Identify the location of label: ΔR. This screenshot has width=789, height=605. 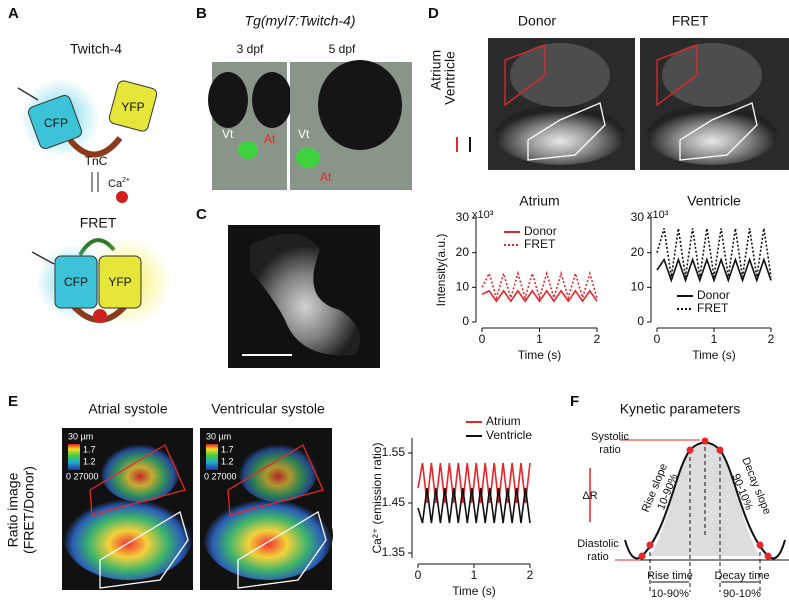
(589, 496).